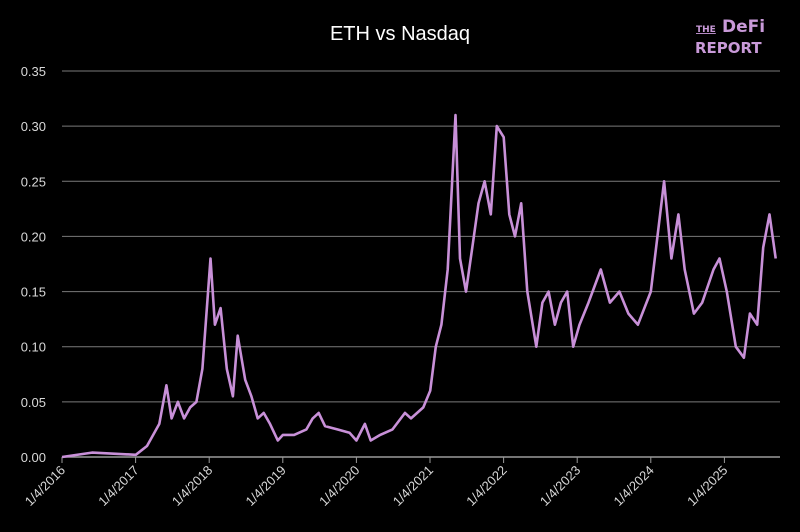 The image size is (800, 532). Describe the element at coordinates (33, 71) in the screenshot. I see `y-tick-label: 0.35` at that location.